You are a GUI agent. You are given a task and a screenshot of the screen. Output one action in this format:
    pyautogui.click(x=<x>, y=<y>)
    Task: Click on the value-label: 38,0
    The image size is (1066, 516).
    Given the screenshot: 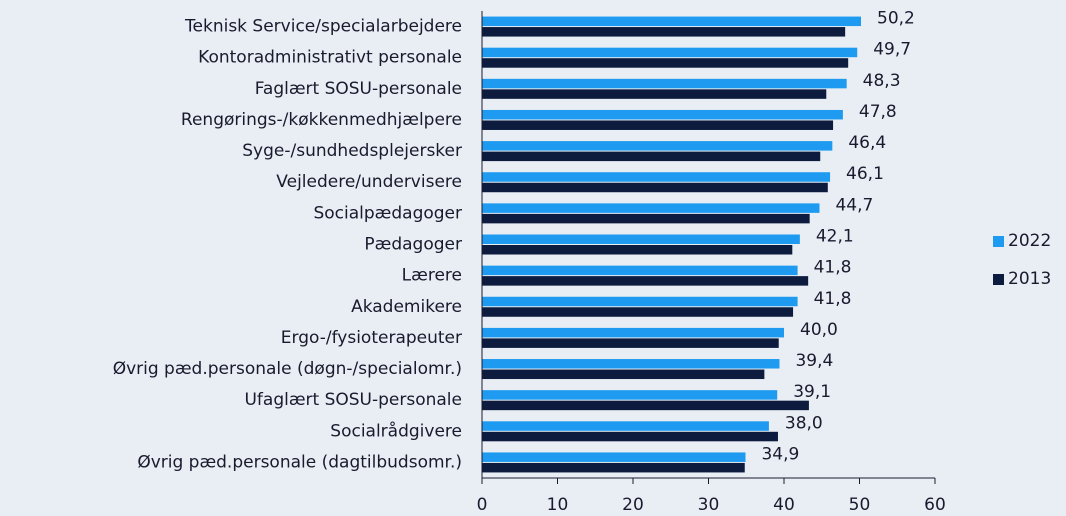 What is the action you would take?
    pyautogui.click(x=804, y=423)
    